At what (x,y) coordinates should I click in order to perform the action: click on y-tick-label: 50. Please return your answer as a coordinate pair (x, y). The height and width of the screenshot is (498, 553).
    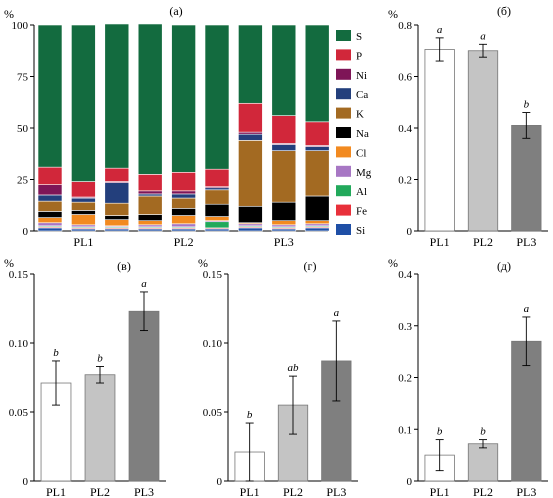
    Looking at the image, I should click on (23, 129).